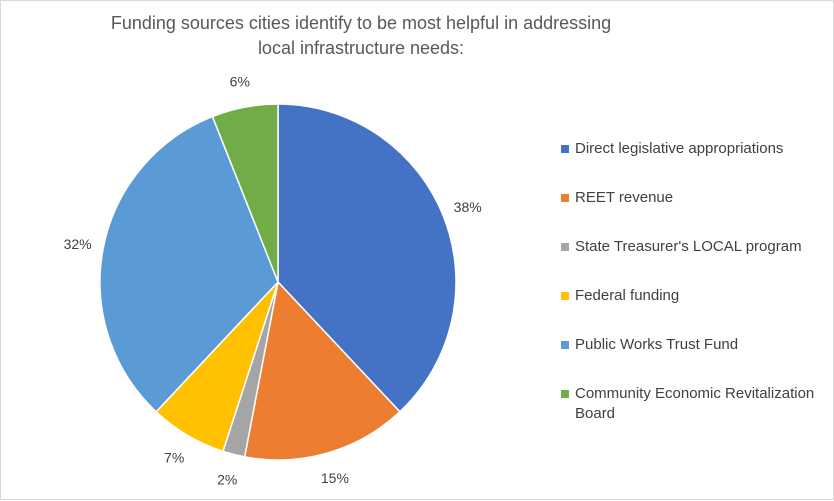  Describe the element at coordinates (174, 458) in the screenshot. I see `data-label-federal: 7%` at that location.